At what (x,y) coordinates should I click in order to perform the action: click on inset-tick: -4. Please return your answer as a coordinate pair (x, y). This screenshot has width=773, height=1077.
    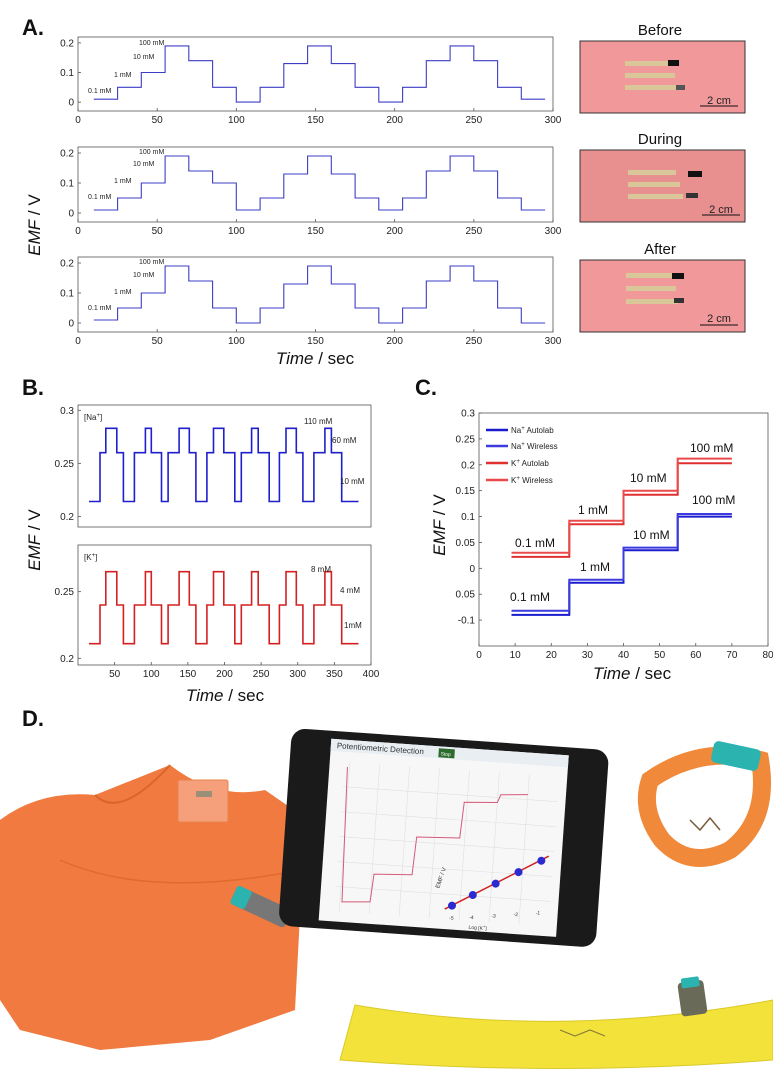
    Looking at the image, I should click on (471, 918).